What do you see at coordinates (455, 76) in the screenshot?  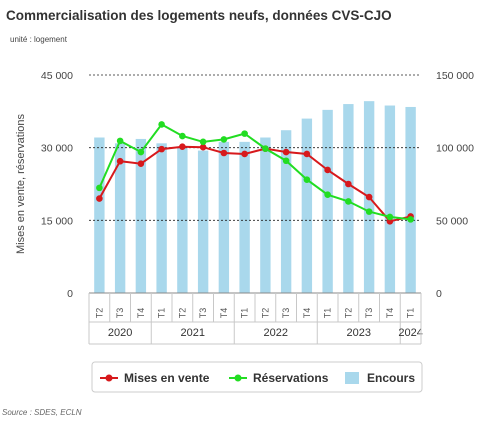 I see `y-right-tick-label: 150 000` at bounding box center [455, 76].